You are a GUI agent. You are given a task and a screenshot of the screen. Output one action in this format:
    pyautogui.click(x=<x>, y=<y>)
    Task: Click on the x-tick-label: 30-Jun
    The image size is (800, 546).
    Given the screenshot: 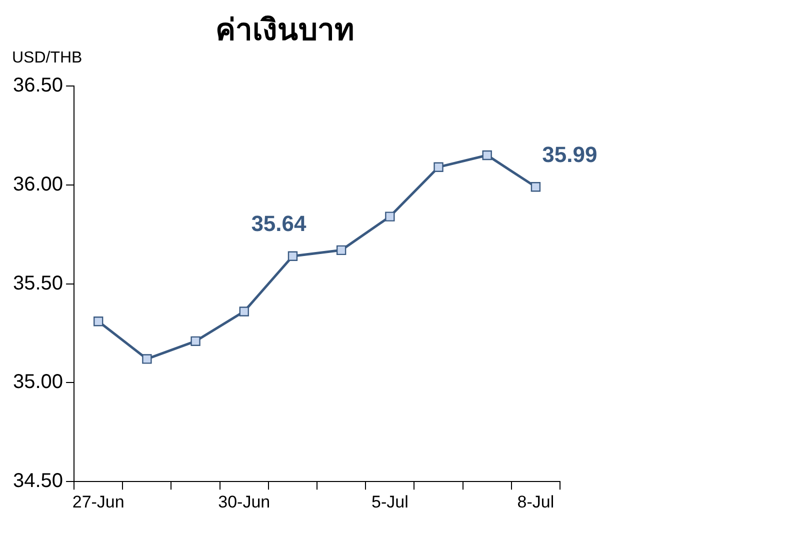 What is the action you would take?
    pyautogui.click(x=244, y=502)
    